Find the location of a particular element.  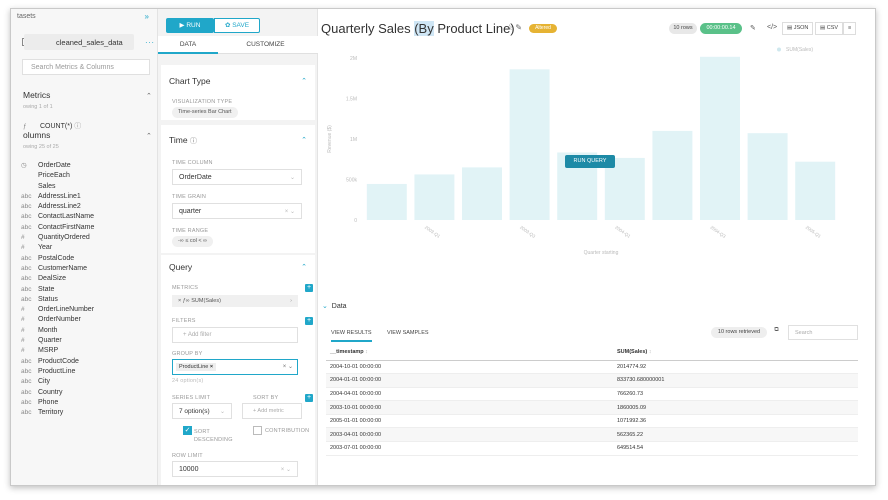

run-query-overlay-button: RUN QUERY is located at coordinates (590, 161).